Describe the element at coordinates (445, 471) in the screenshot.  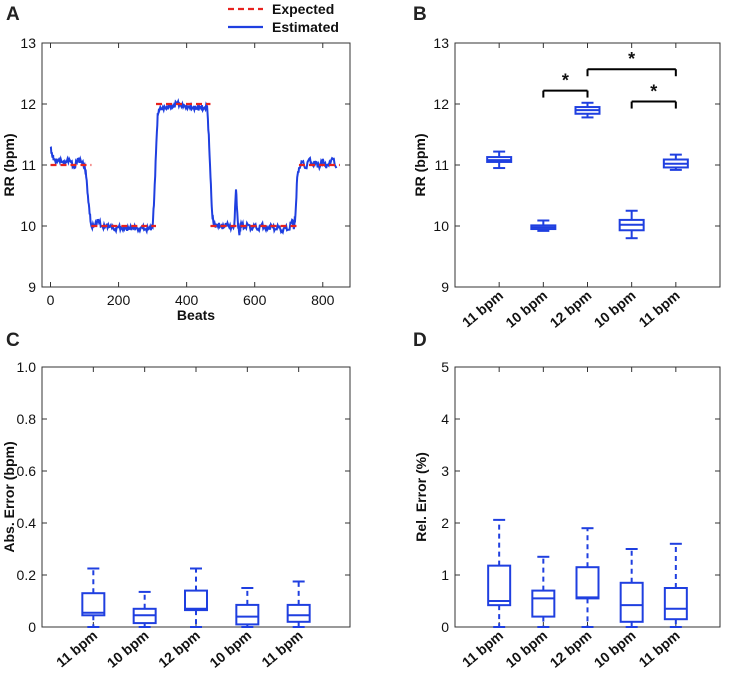
I see `y-tick-label: 3` at that location.